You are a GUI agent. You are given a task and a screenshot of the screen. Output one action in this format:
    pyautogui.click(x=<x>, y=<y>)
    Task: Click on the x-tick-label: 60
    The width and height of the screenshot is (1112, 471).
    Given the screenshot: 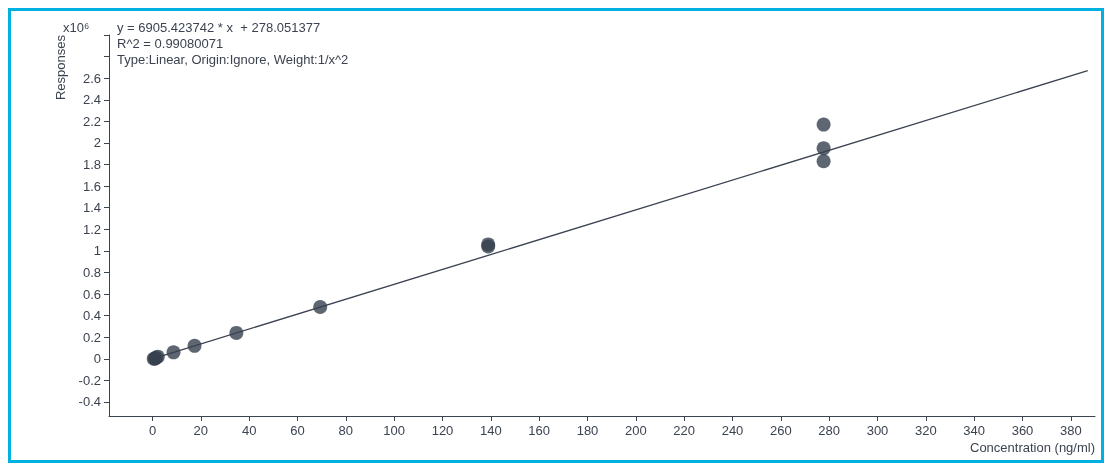 What is the action you would take?
    pyautogui.click(x=297, y=430)
    